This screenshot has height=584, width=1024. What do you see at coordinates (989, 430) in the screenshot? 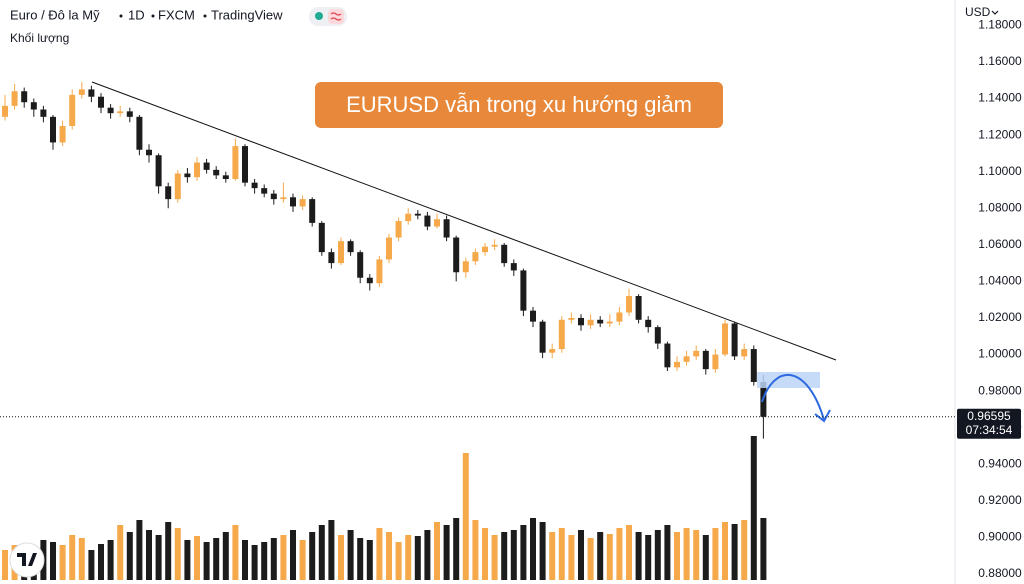
I see `countdown: 07:34:54` at bounding box center [989, 430].